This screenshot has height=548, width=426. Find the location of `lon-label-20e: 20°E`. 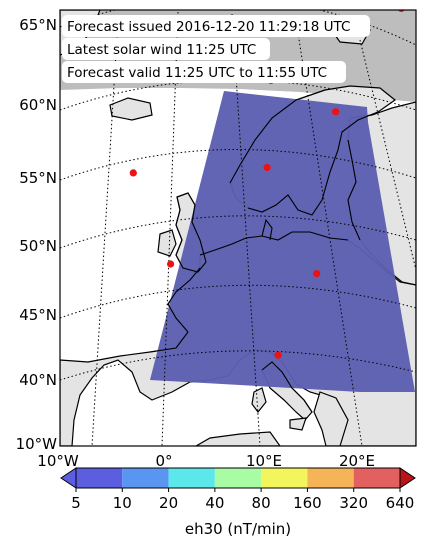

lon-label-20e: 20°E is located at coordinates (357, 461).